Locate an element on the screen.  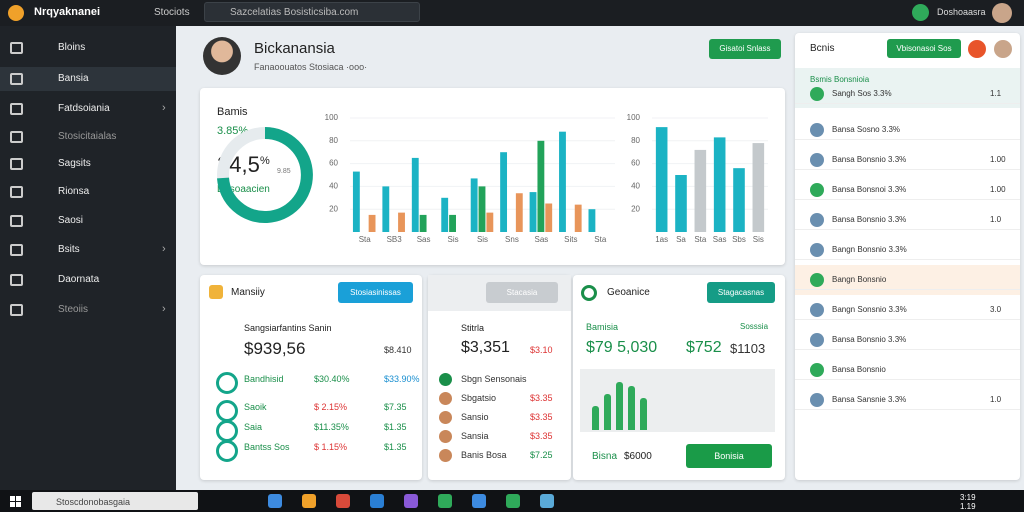
nav-item: Daornata is located at coordinates (79, 279).